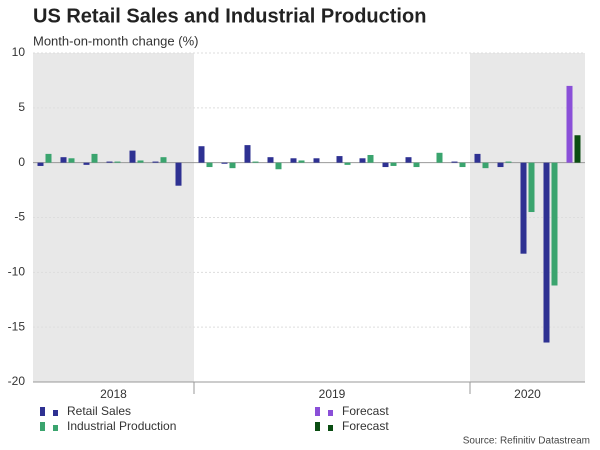  I want to click on y-tick-label: -15, so click(17, 326).